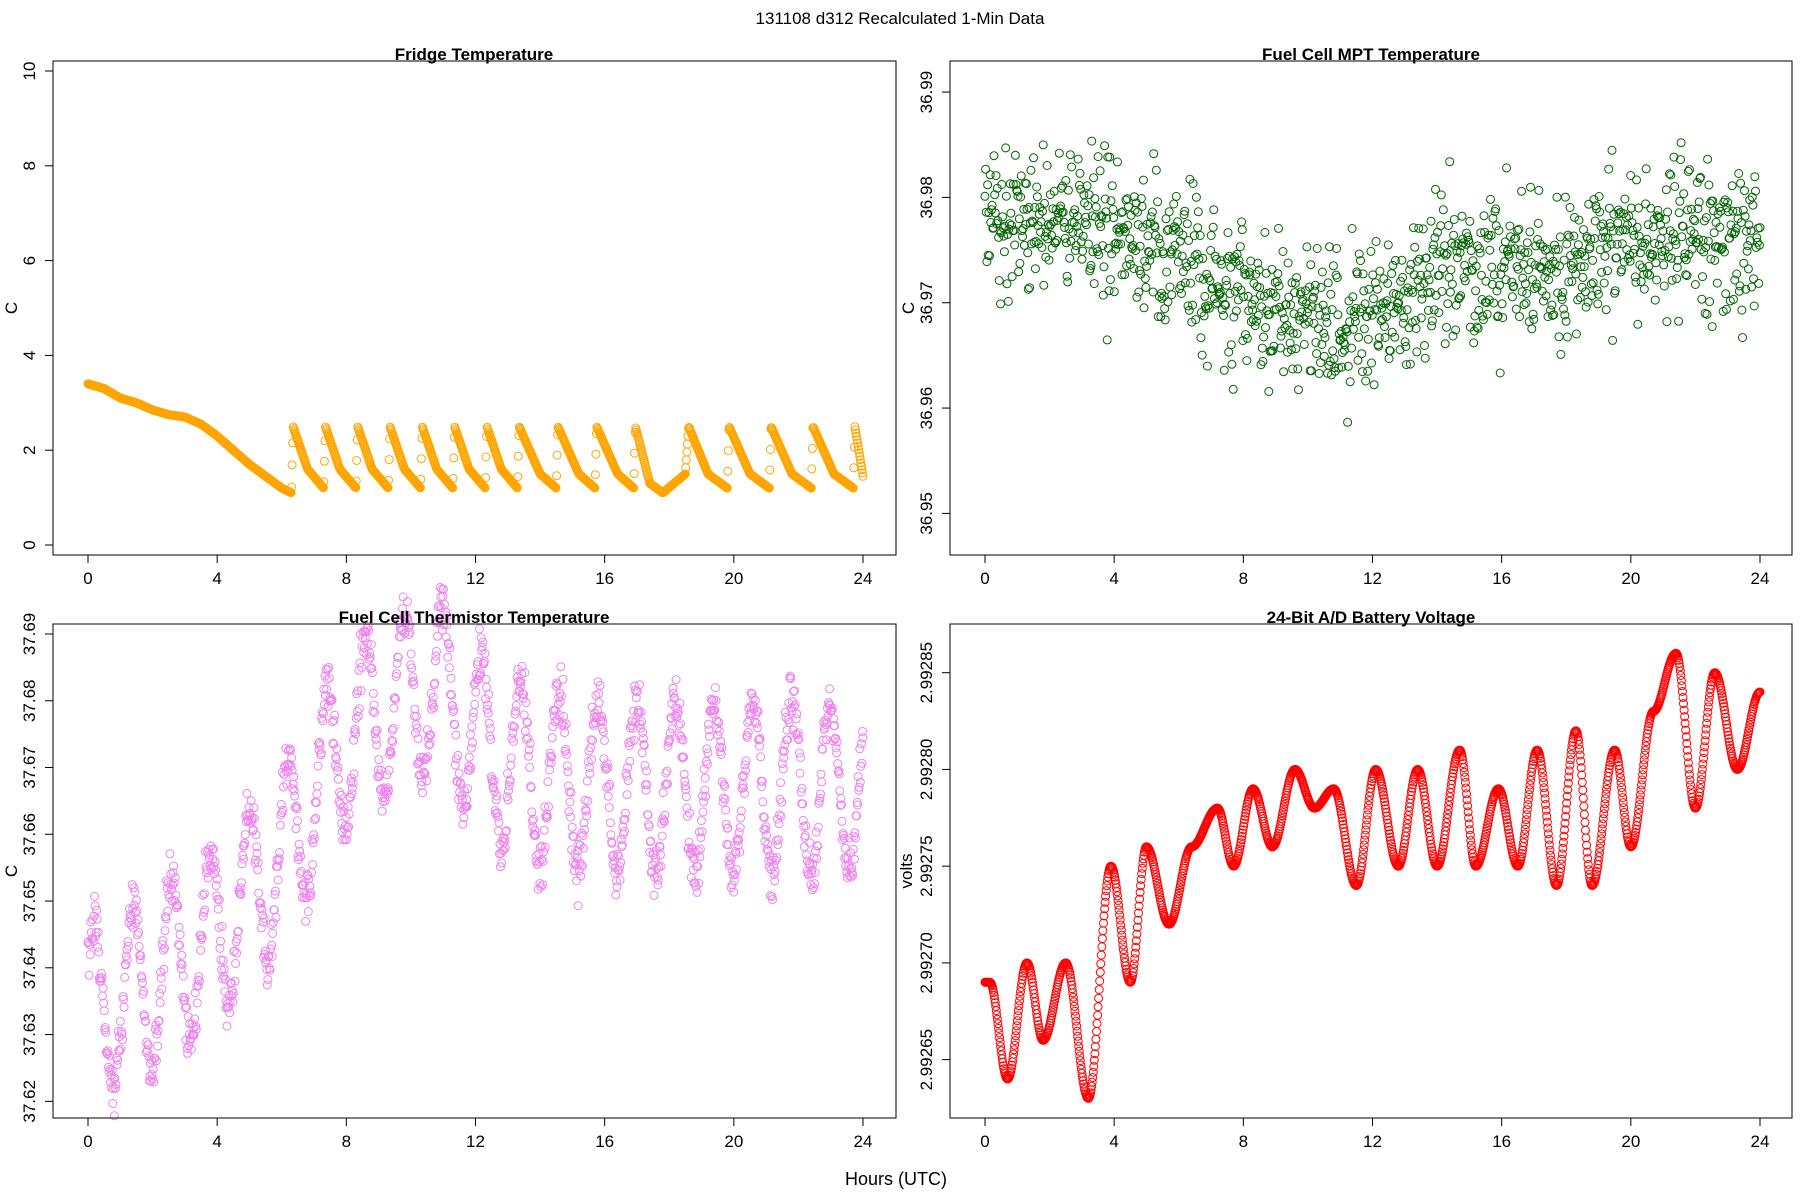 This screenshot has width=1800, height=1200. I want to click on fridge-temperature-x-tick-label: 0, so click(87, 578).